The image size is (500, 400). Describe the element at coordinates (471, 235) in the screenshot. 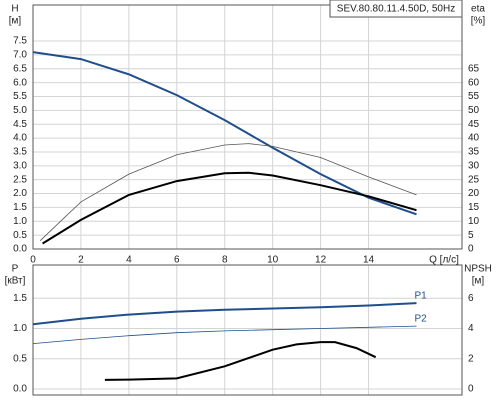

I see `y2-tick-label: 5` at that location.